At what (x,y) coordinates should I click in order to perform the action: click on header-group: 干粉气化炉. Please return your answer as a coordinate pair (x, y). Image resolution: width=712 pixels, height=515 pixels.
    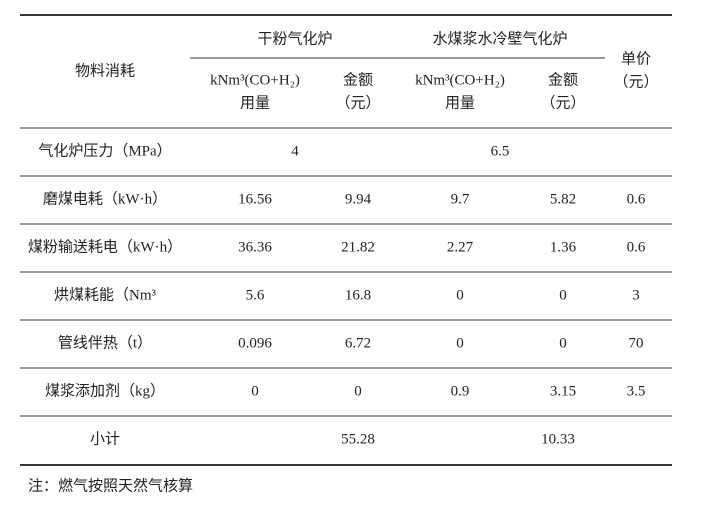
    Looking at the image, I should click on (294, 38).